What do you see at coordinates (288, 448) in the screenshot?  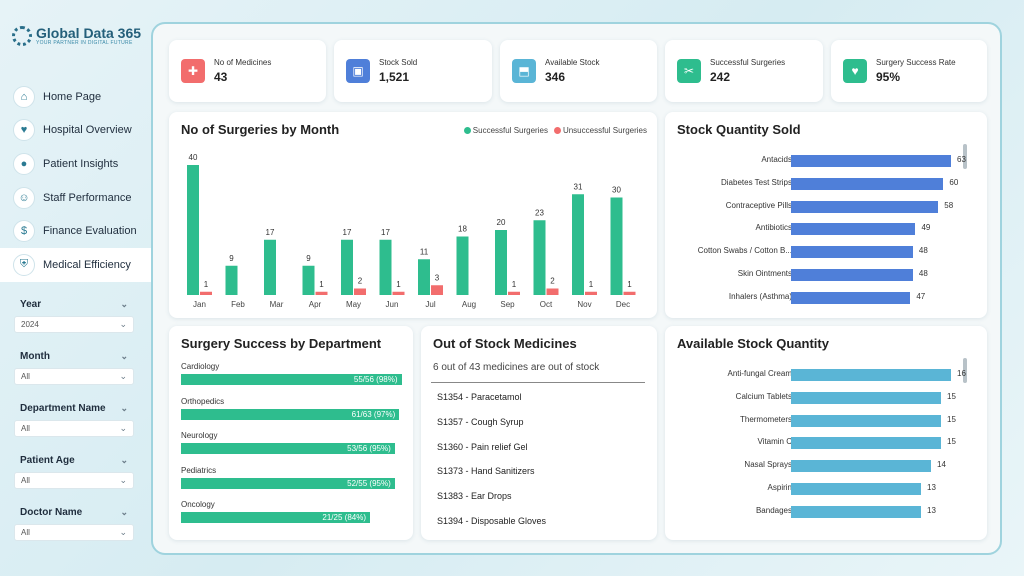 I see `department-bar: 53/56 (95%)` at bounding box center [288, 448].